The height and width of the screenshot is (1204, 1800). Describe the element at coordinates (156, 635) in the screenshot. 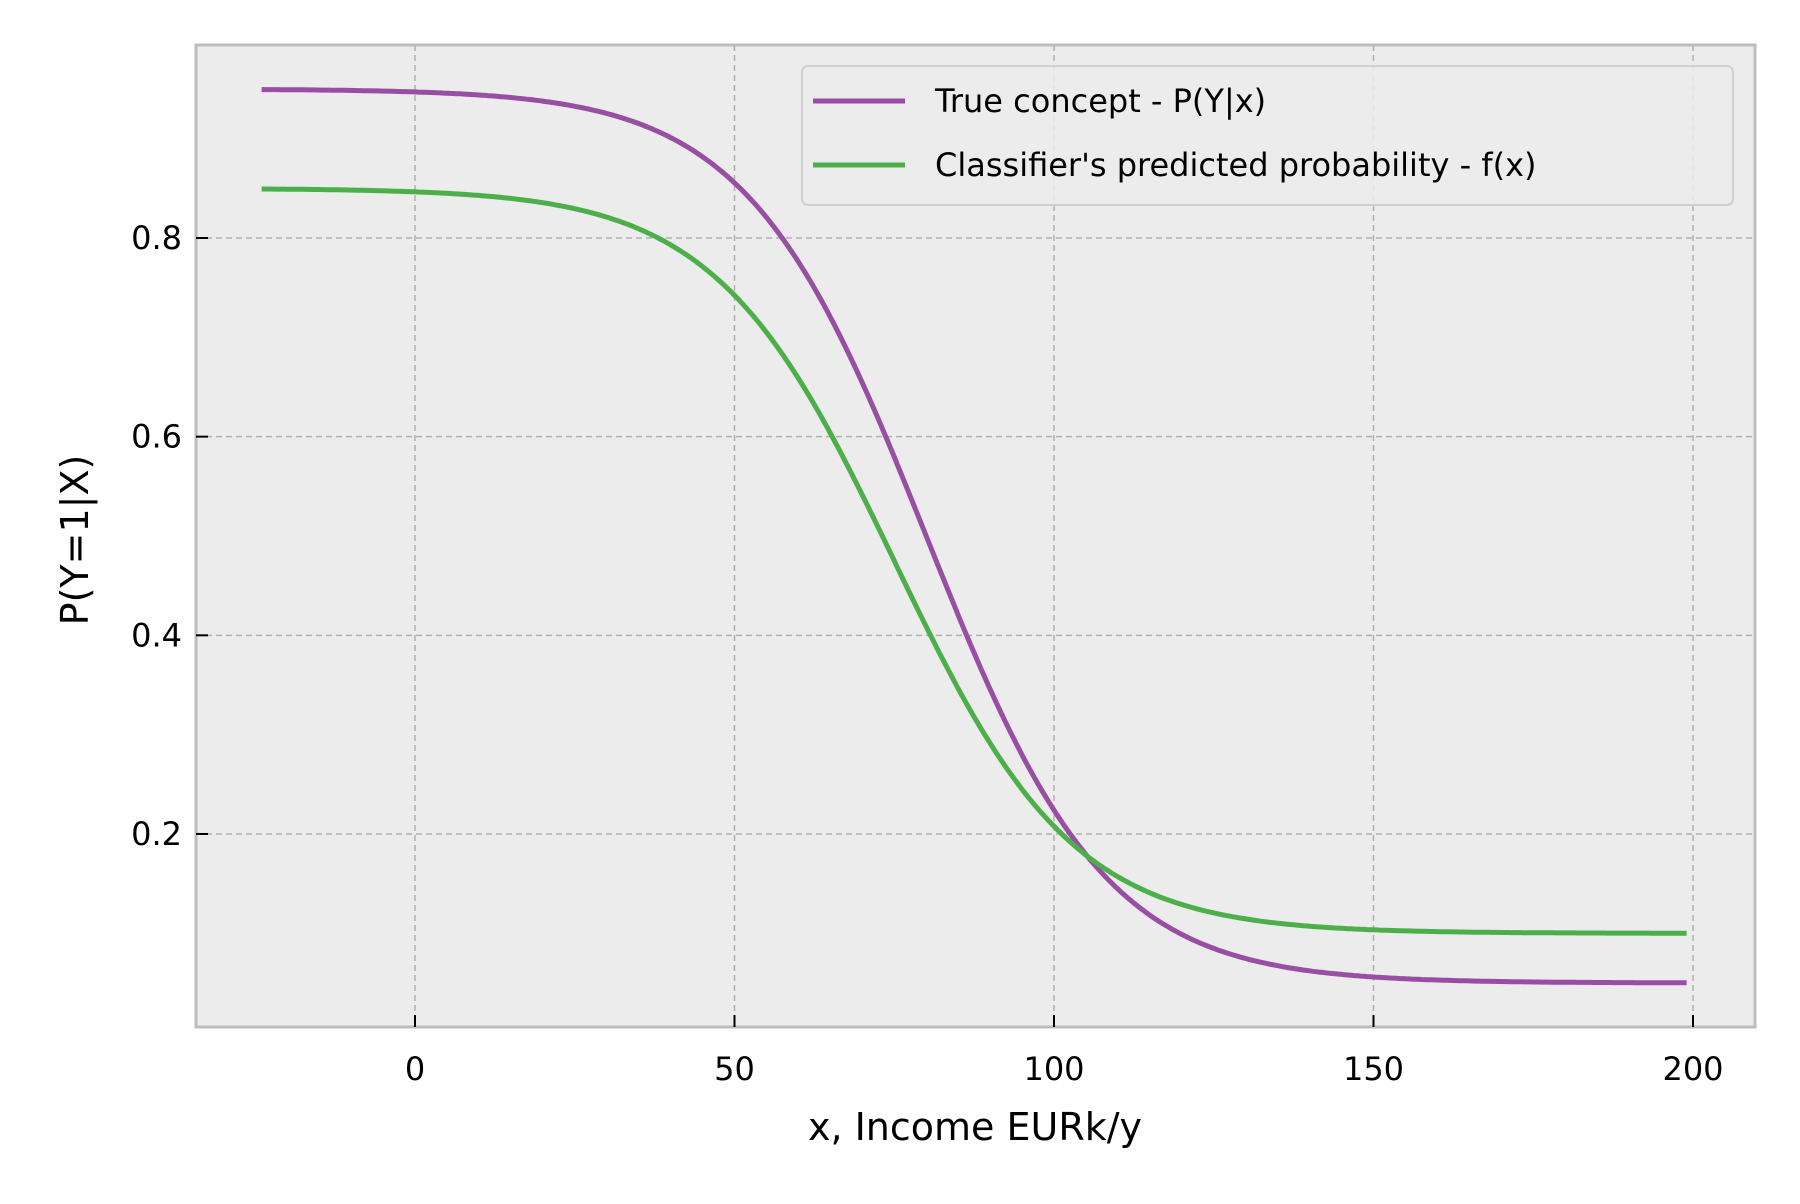

I see `y-tick-label: 0.4` at that location.